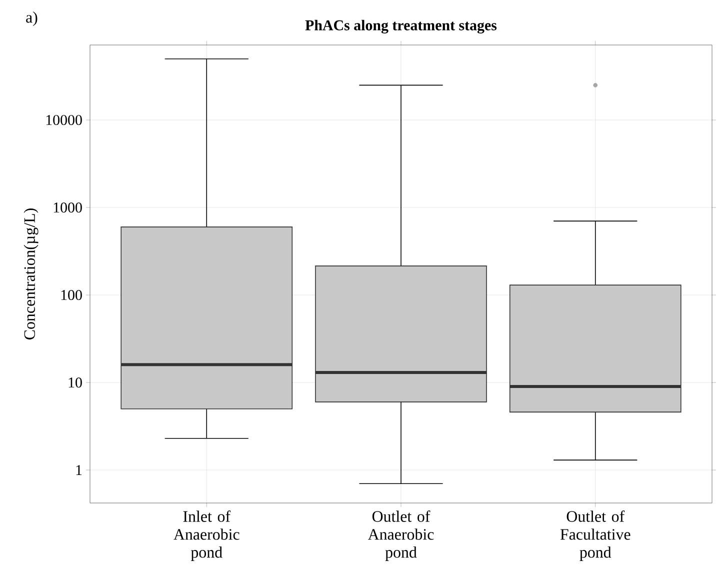 The image size is (717, 576). I want to click on y-tick-label: 10000, so click(64, 120).